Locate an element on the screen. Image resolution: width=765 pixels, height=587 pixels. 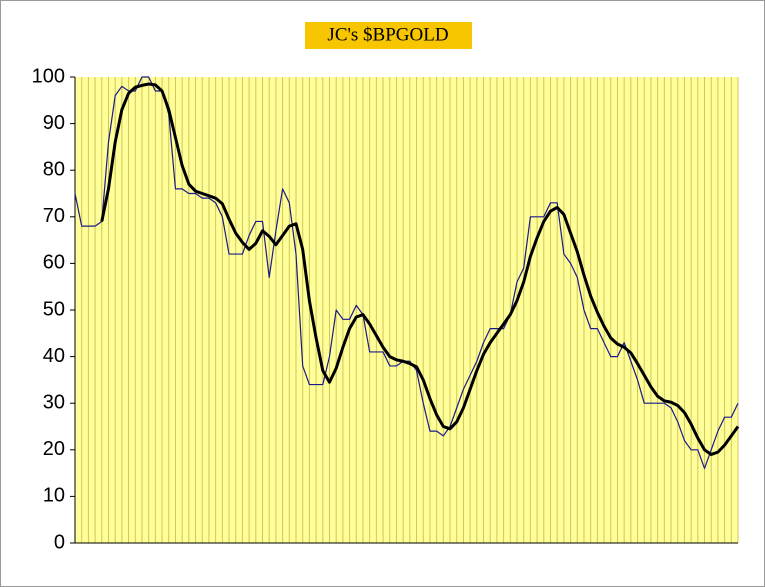
y-tick-label: 10 is located at coordinates (54, 496).